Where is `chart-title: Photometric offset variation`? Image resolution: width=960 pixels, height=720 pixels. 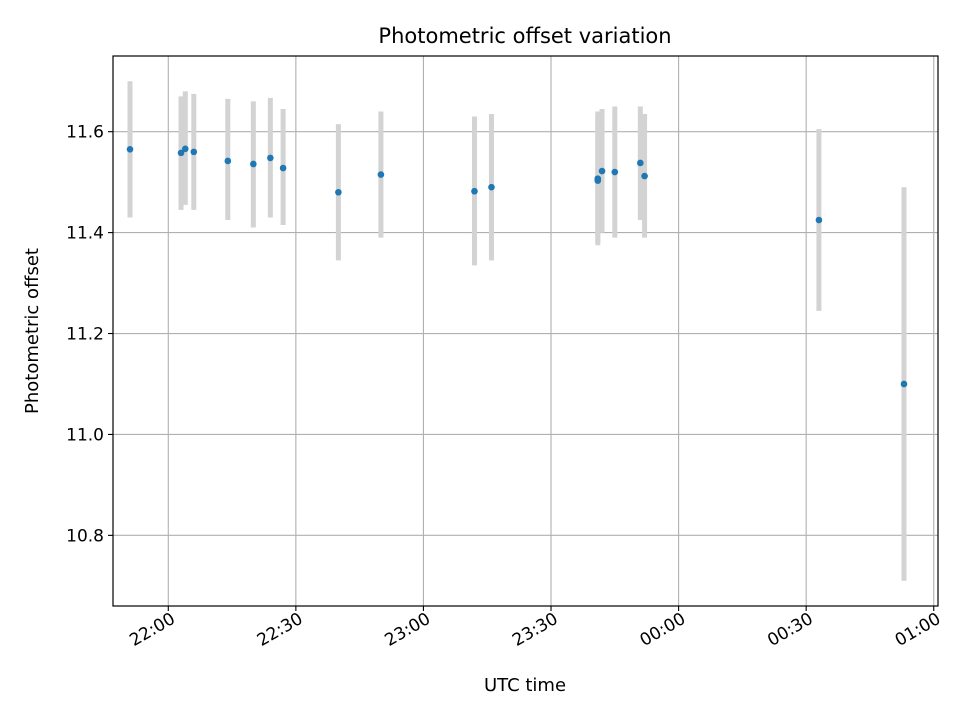
chart-title: Photometric offset variation is located at coordinates (524, 36).